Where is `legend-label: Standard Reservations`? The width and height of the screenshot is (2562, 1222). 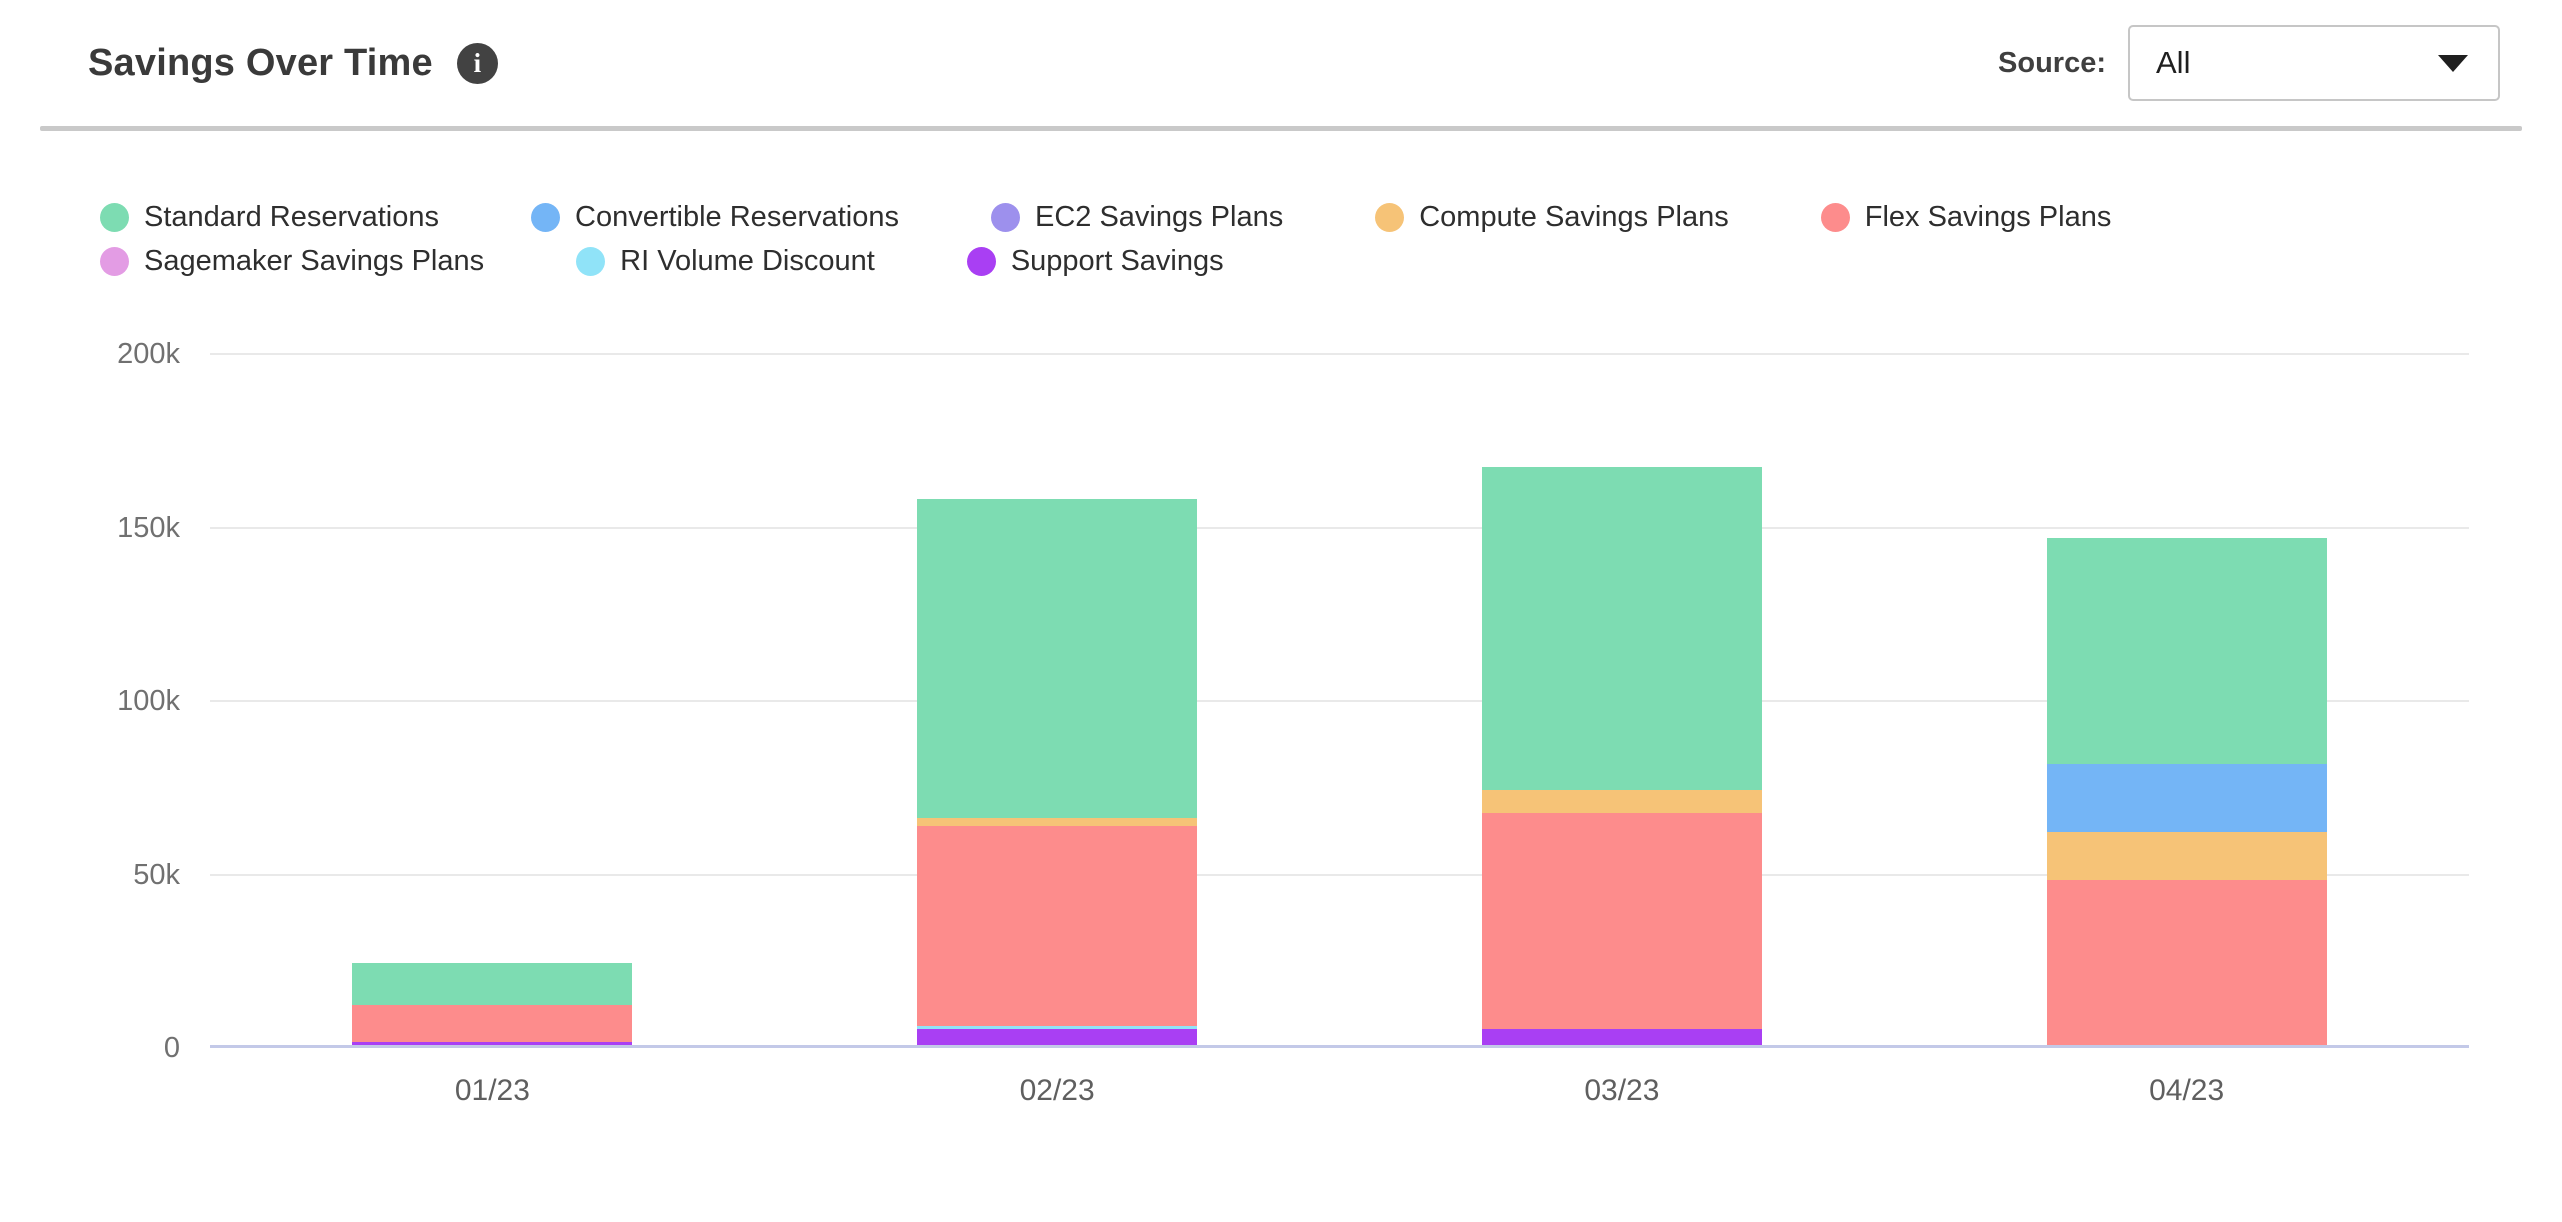
legend-label: Standard Reservations is located at coordinates (291, 216).